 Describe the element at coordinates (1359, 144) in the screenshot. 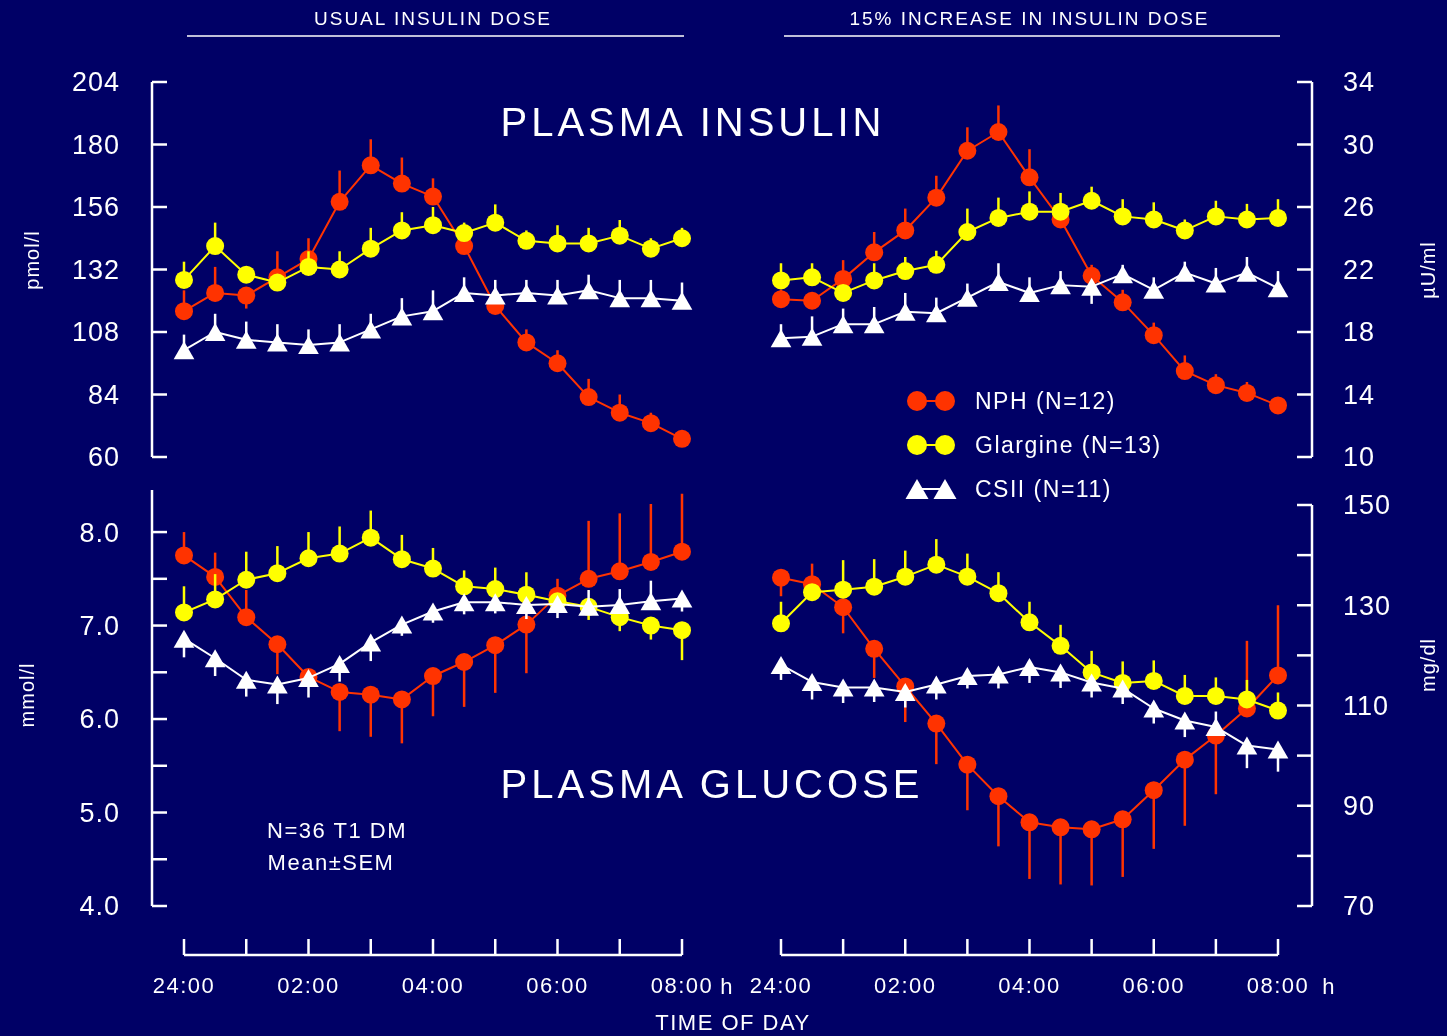

I see `y-tick-label: 30` at that location.